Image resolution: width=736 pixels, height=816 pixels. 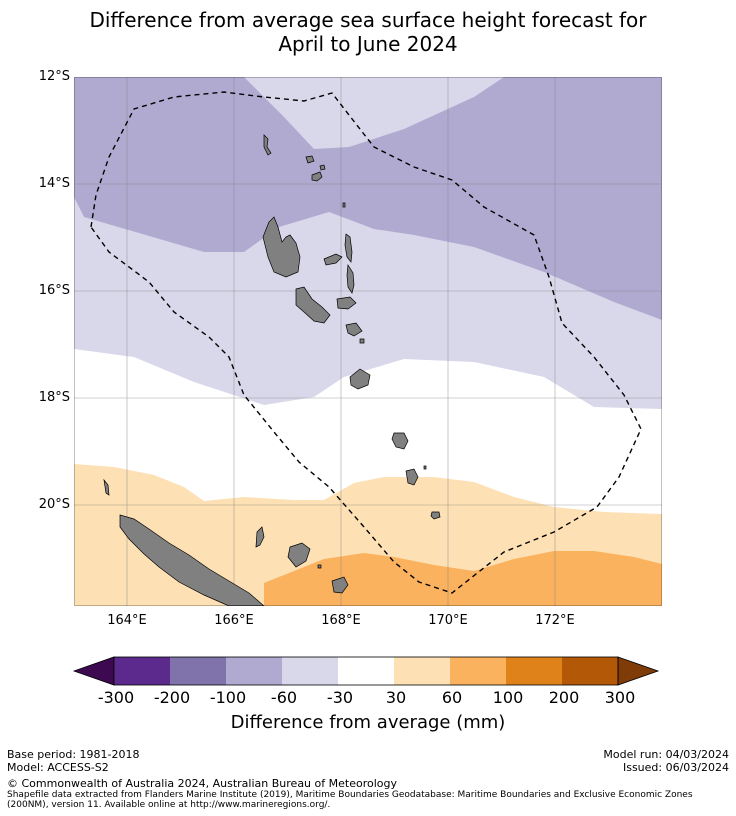 I want to click on island-espiritu-santo, so click(x=281, y=247).